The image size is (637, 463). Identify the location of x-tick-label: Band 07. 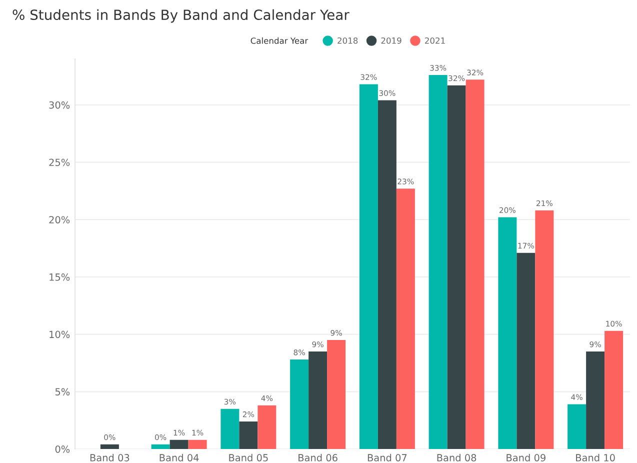
(387, 458).